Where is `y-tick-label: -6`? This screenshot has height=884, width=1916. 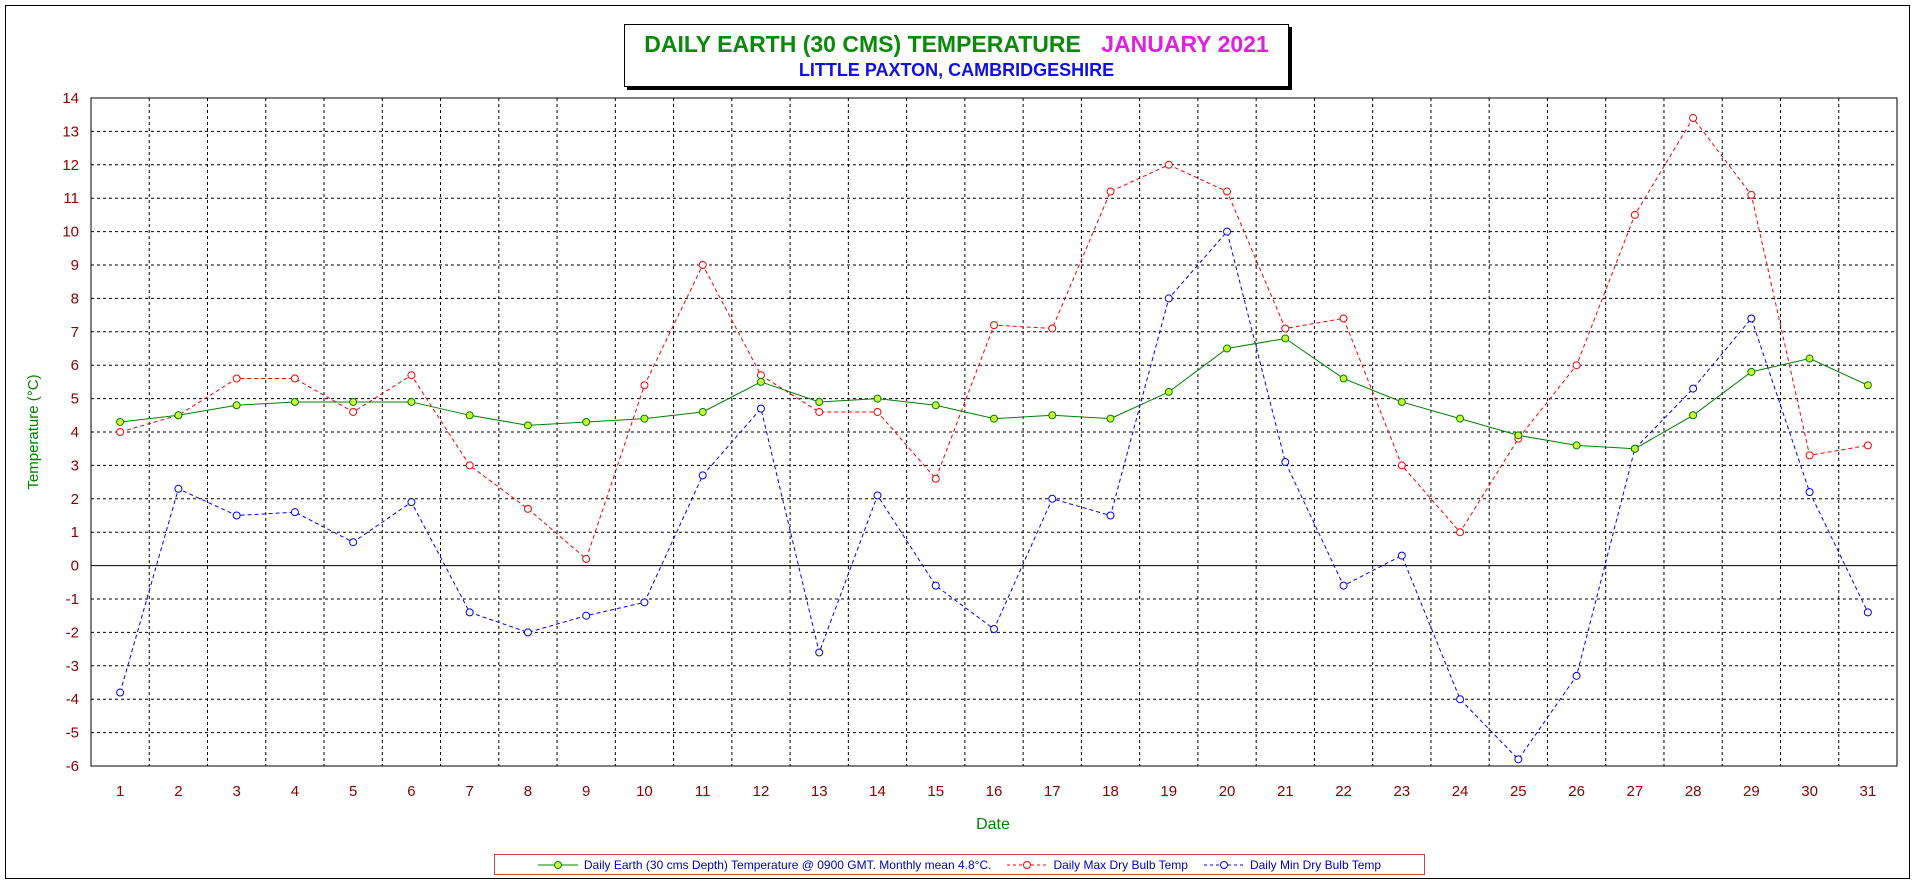 y-tick-label: -6 is located at coordinates (72, 766).